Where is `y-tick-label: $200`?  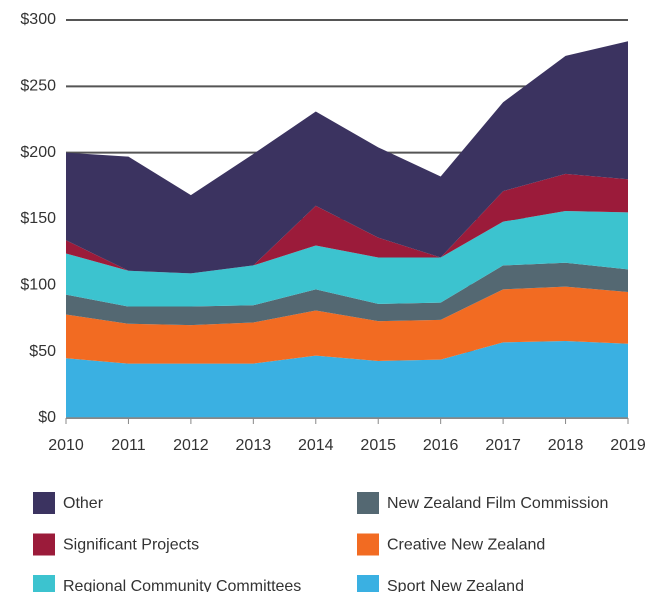
y-tick-label: $200 is located at coordinates (38, 152).